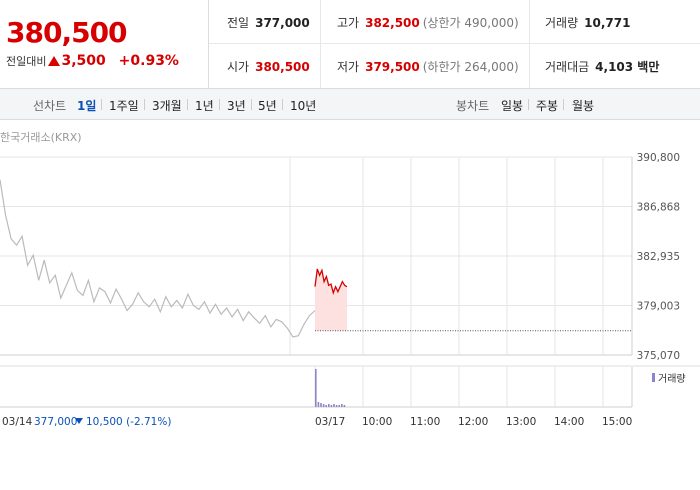 The width and height of the screenshot is (700, 490). I want to click on x-tick-label: 14:00, so click(569, 422).